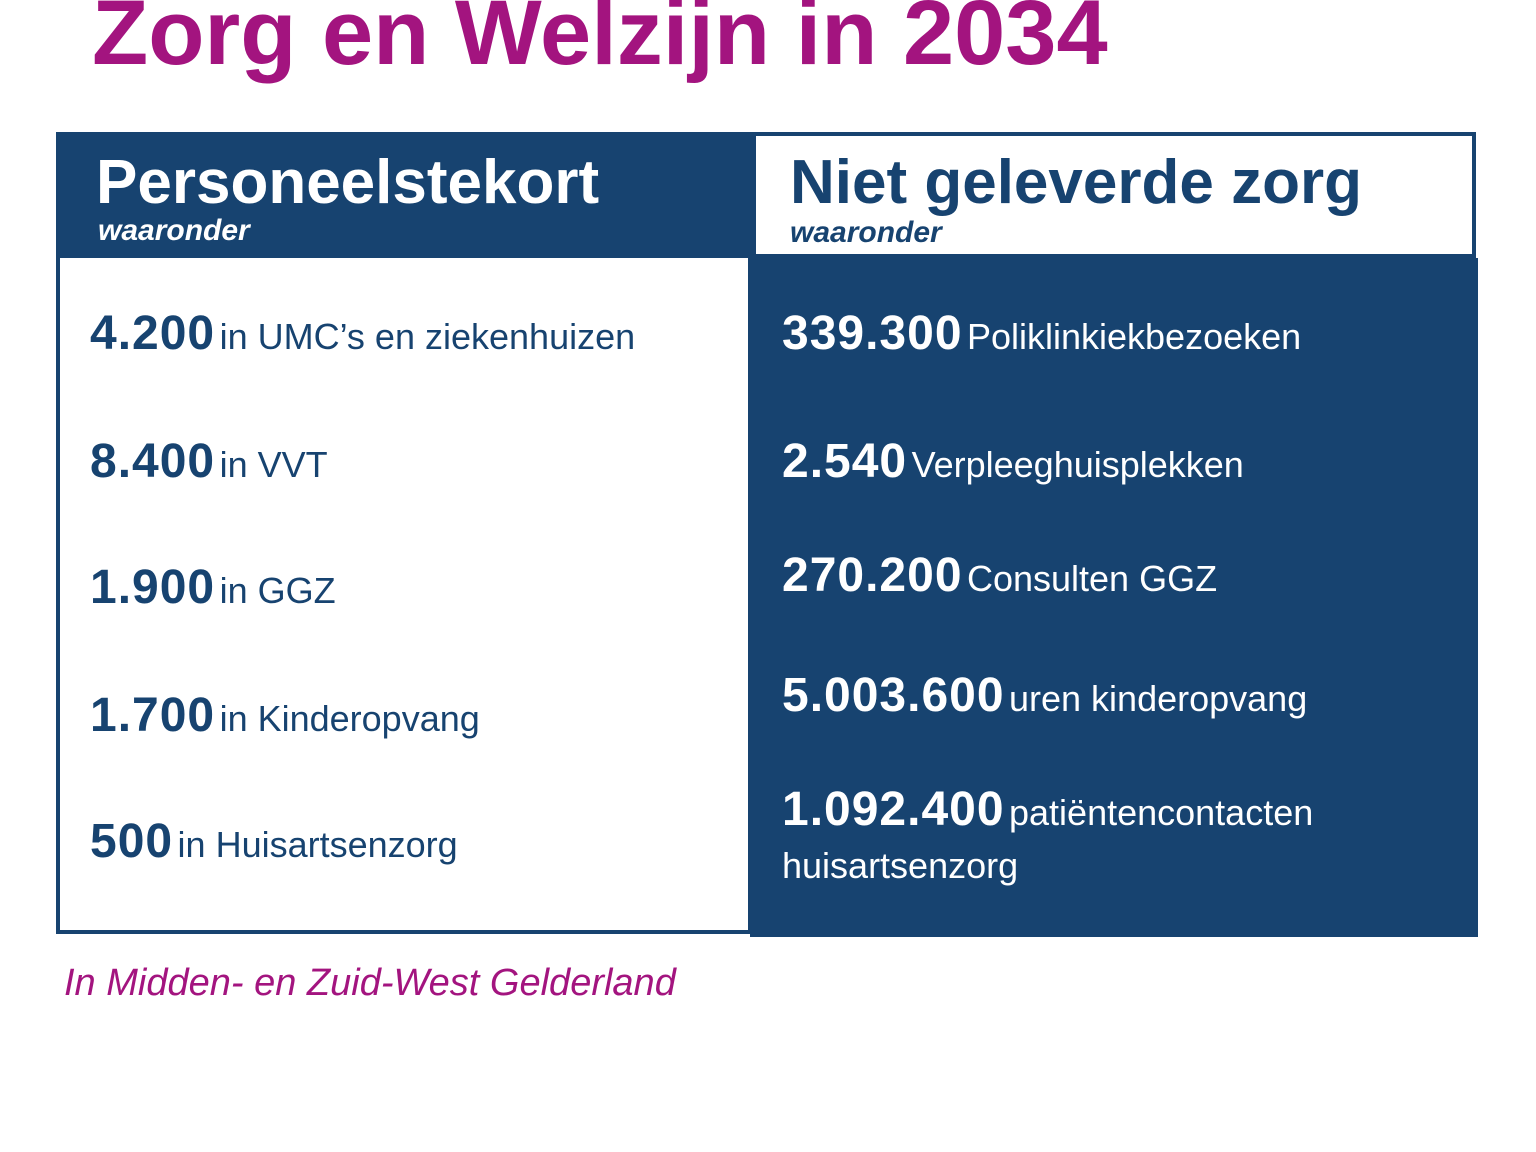  I want to click on niet-geleverde-zorg-heading: Niet geleverde zorg, so click(1076, 182).